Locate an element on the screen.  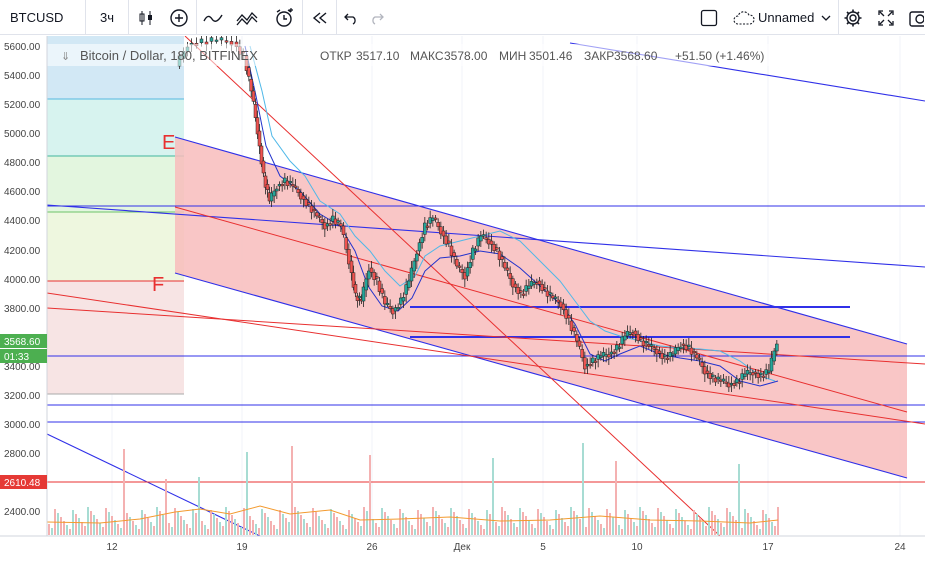
candles-icon is located at coordinates (146, 17).